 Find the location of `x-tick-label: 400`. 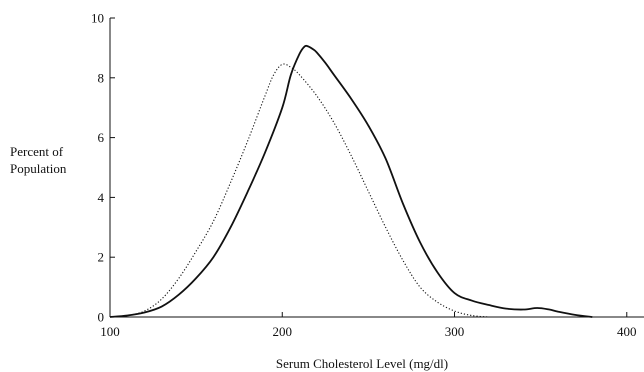

x-tick-label: 400 is located at coordinates (627, 331).